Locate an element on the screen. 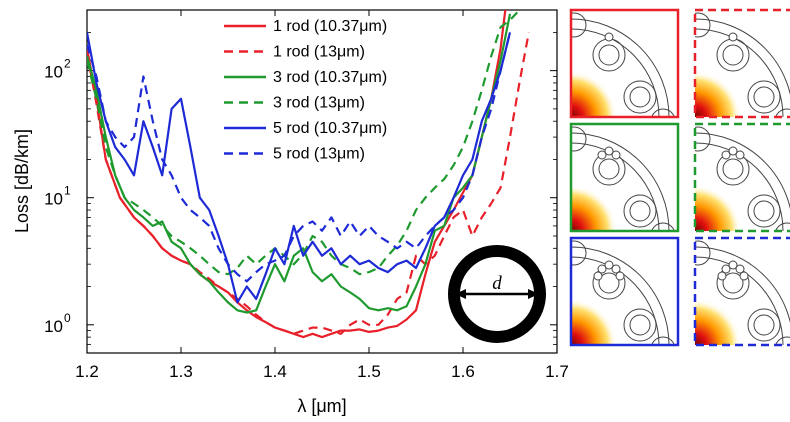 This screenshot has width=790, height=422. arrow-left-icon is located at coordinates (460, 294).